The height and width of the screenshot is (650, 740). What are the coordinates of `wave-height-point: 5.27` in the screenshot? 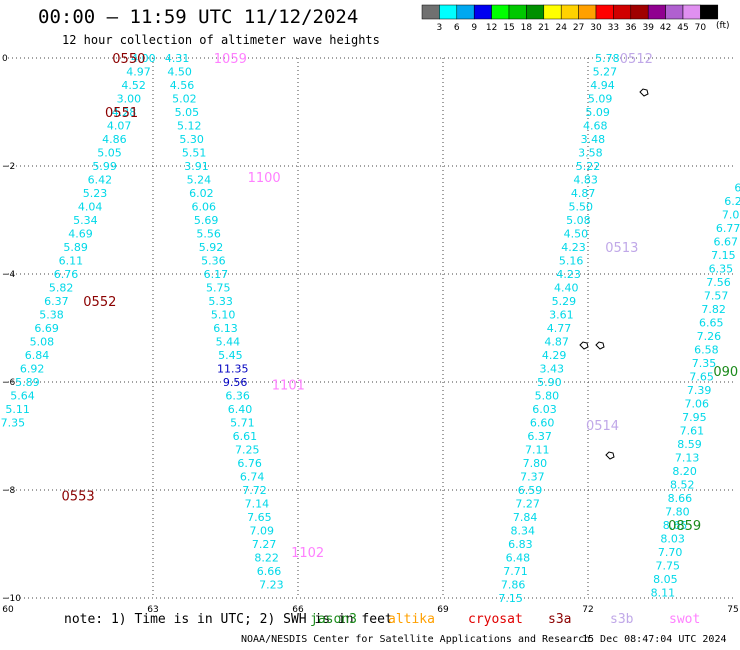 It's located at (605, 72).